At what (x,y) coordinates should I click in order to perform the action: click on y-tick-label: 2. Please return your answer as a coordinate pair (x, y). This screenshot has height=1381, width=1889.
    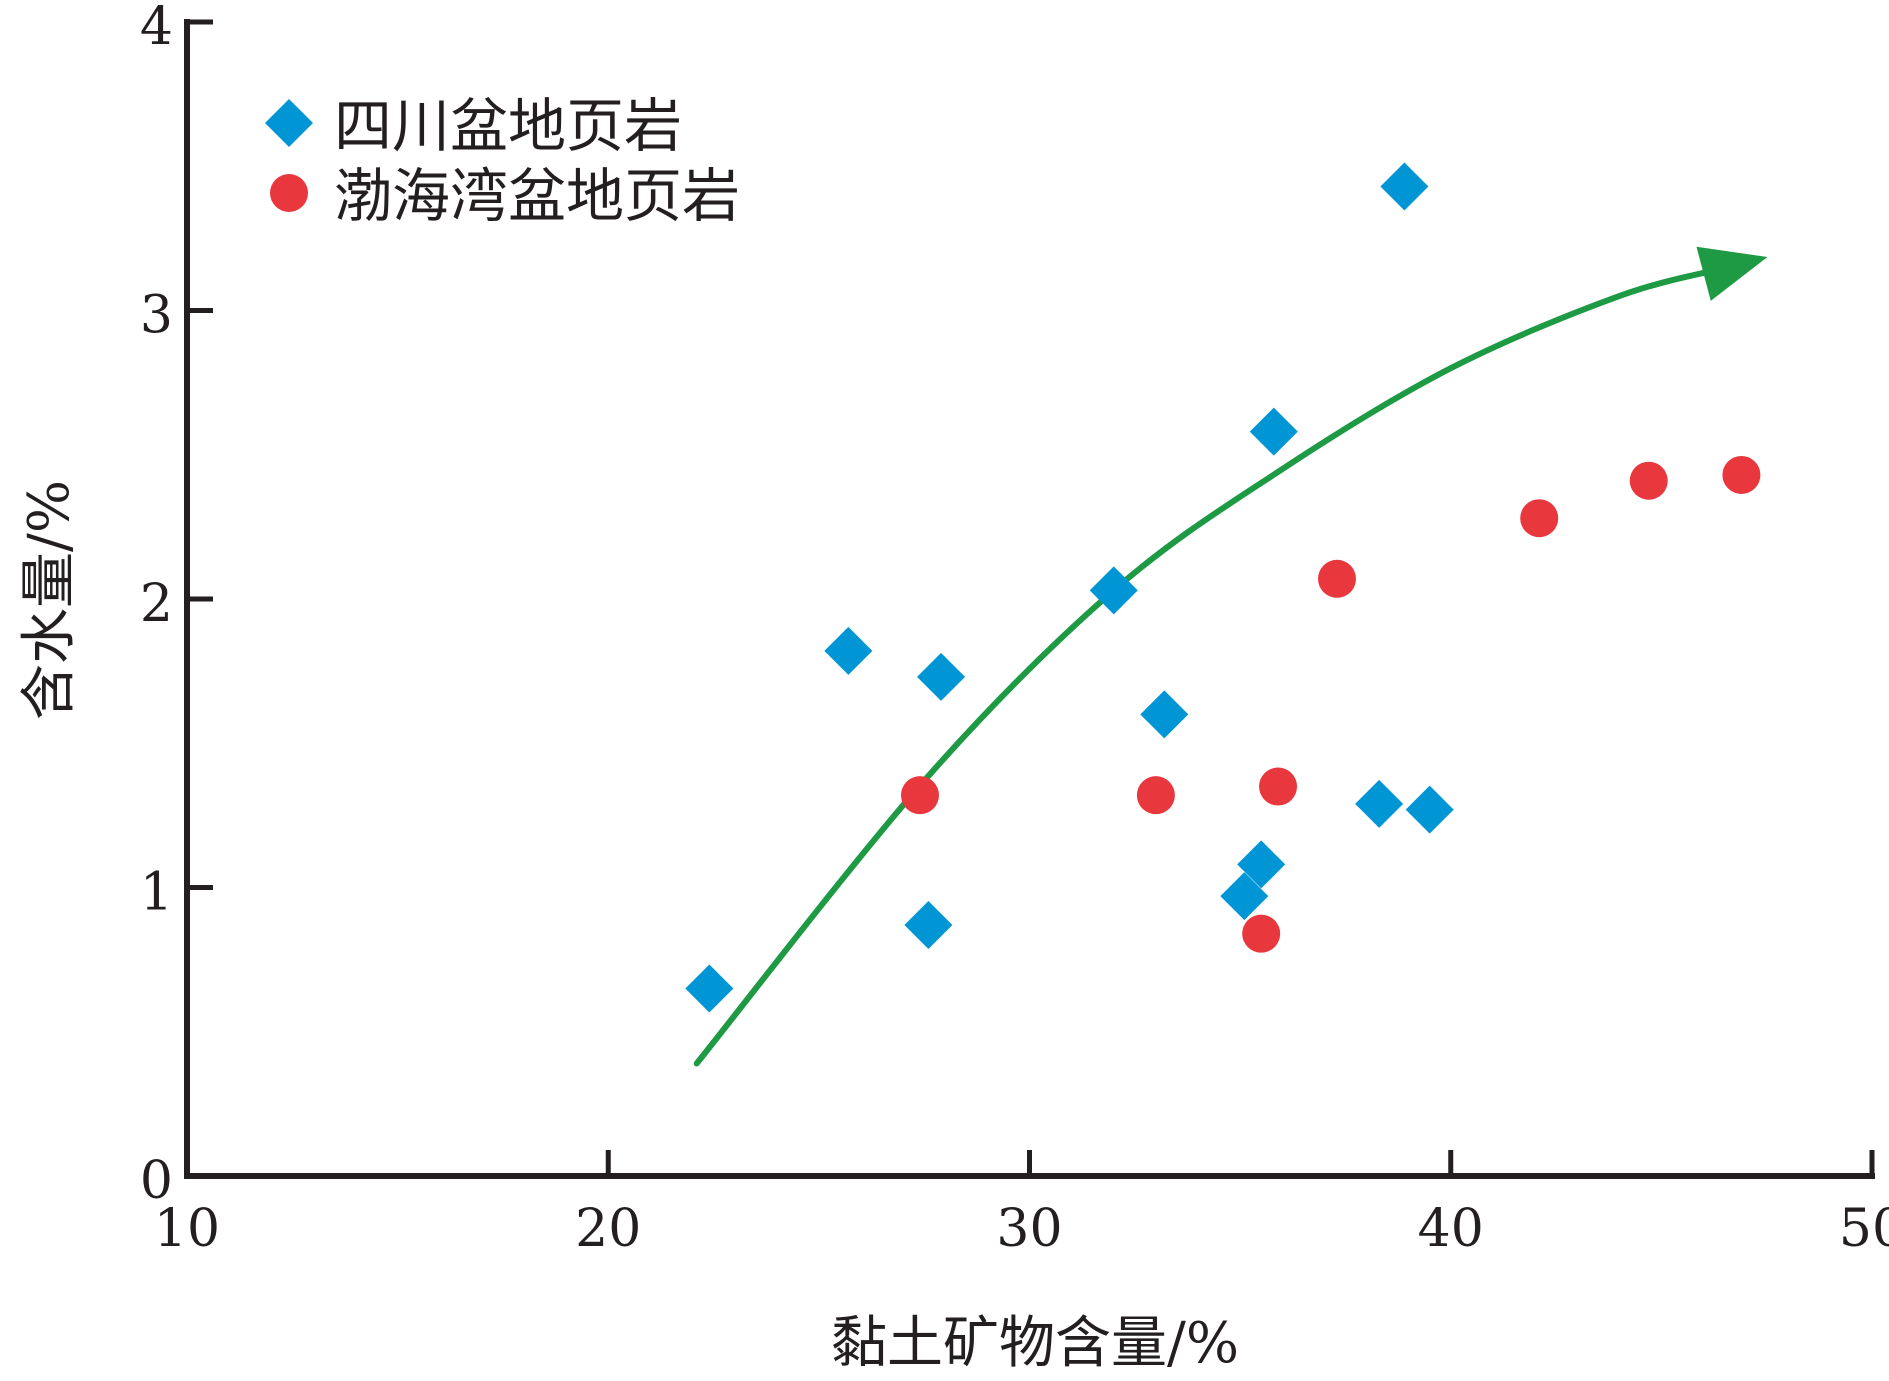
    Looking at the image, I should click on (156, 604).